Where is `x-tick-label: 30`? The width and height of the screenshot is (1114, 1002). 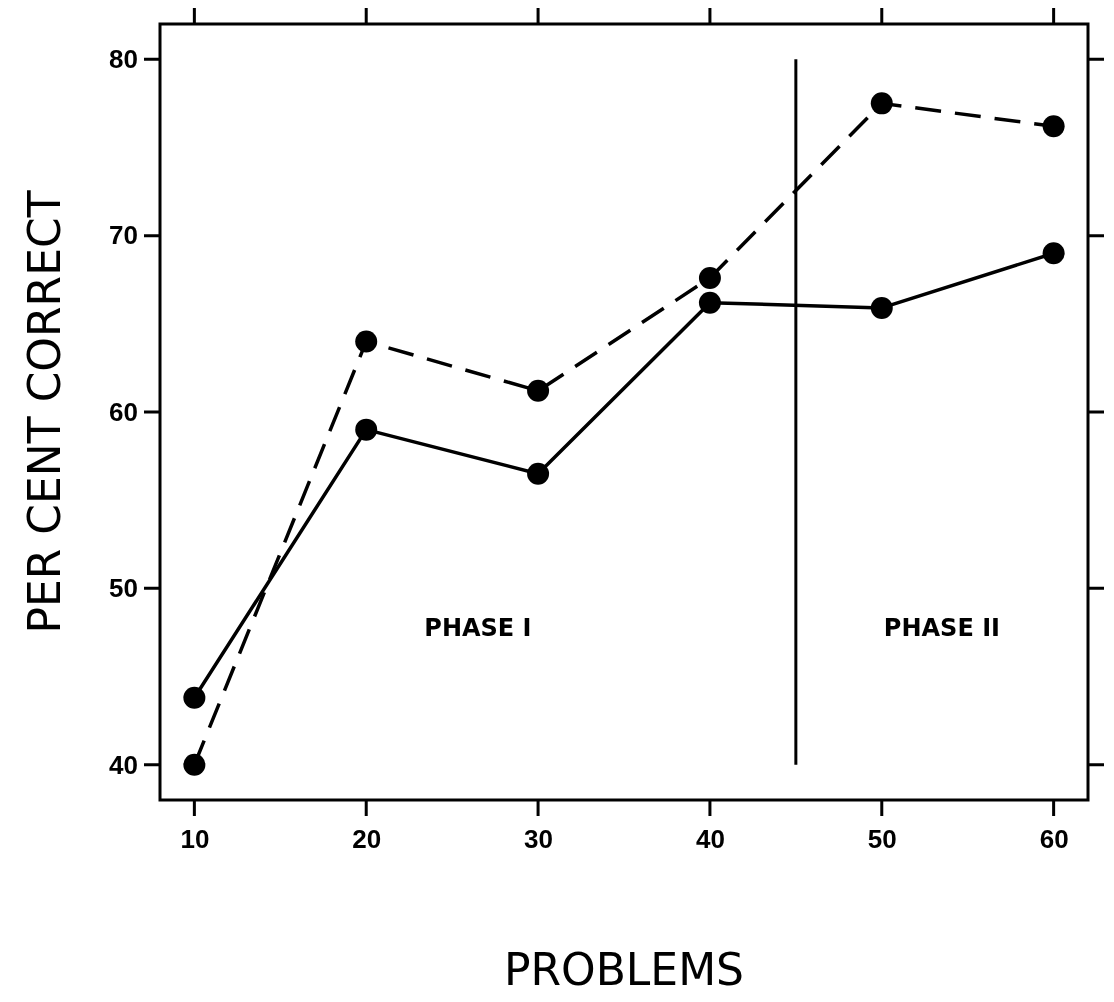
x-tick-label: 30 is located at coordinates (539, 839).